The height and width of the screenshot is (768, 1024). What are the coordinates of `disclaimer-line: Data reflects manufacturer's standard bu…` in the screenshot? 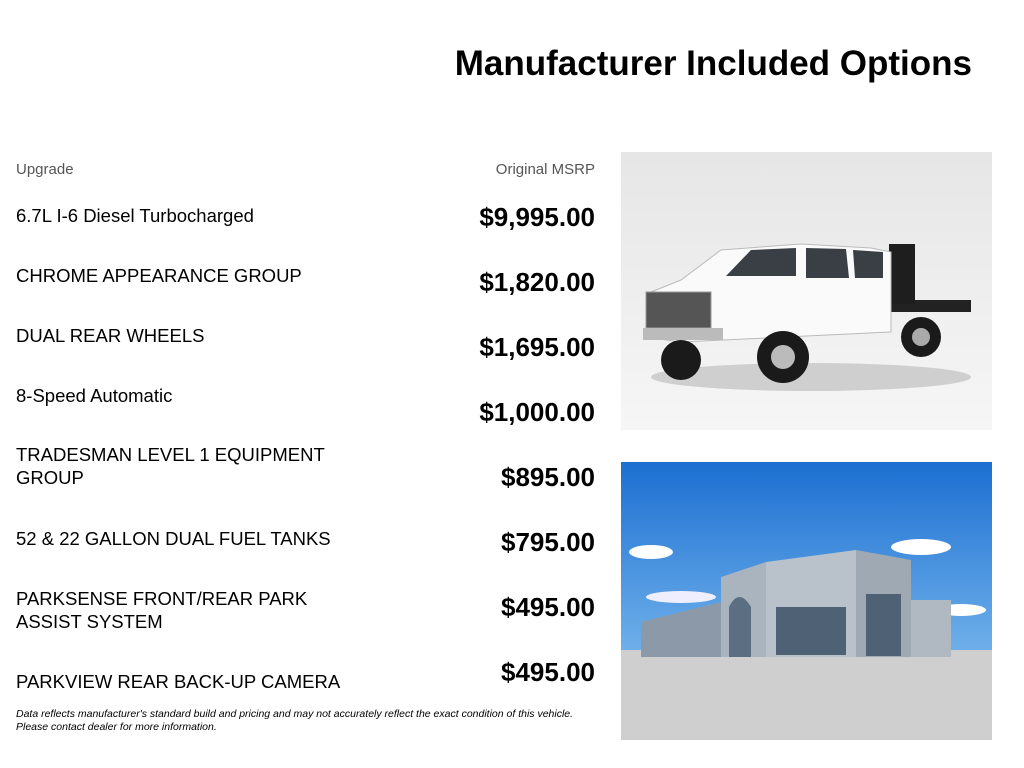 It's located at (295, 714).